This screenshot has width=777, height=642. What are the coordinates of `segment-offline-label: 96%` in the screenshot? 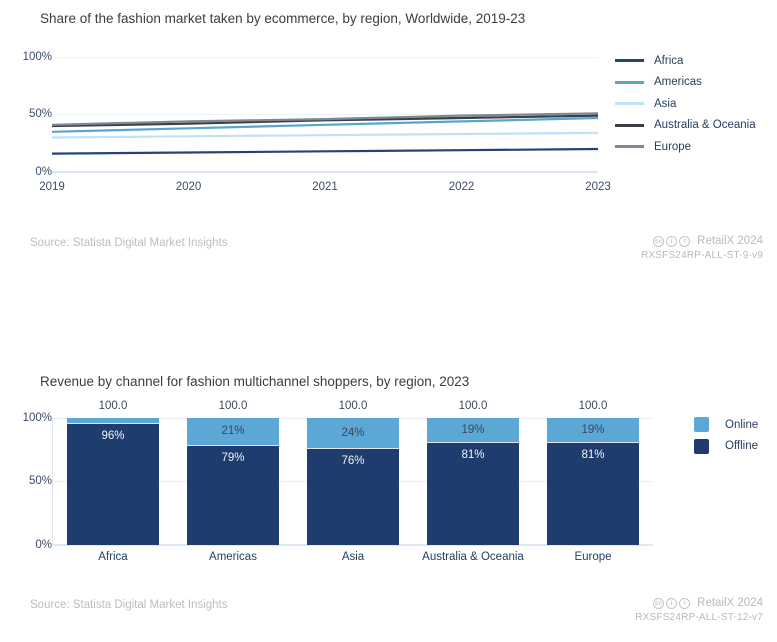 It's located at (113, 436).